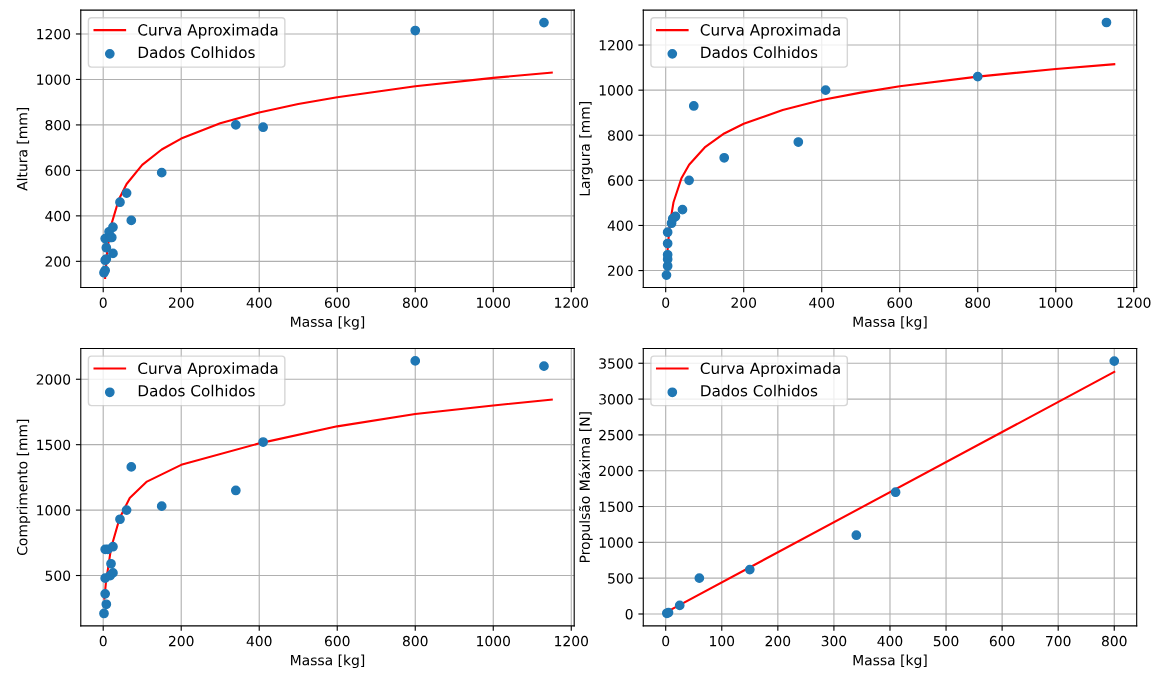  I want to click on y-tick-label: 3500, so click(616, 363).